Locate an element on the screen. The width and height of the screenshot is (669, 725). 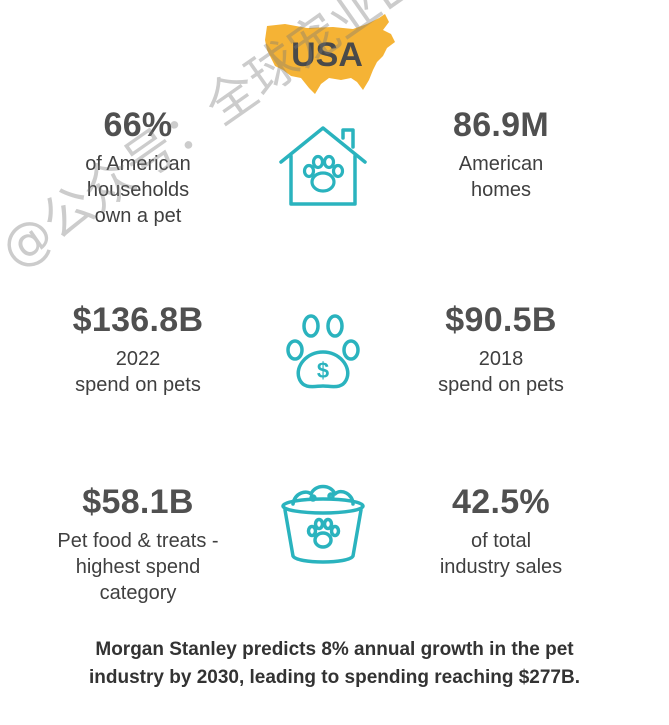
stat-homes: 86.9M American homes is located at coordinates (501, 154).